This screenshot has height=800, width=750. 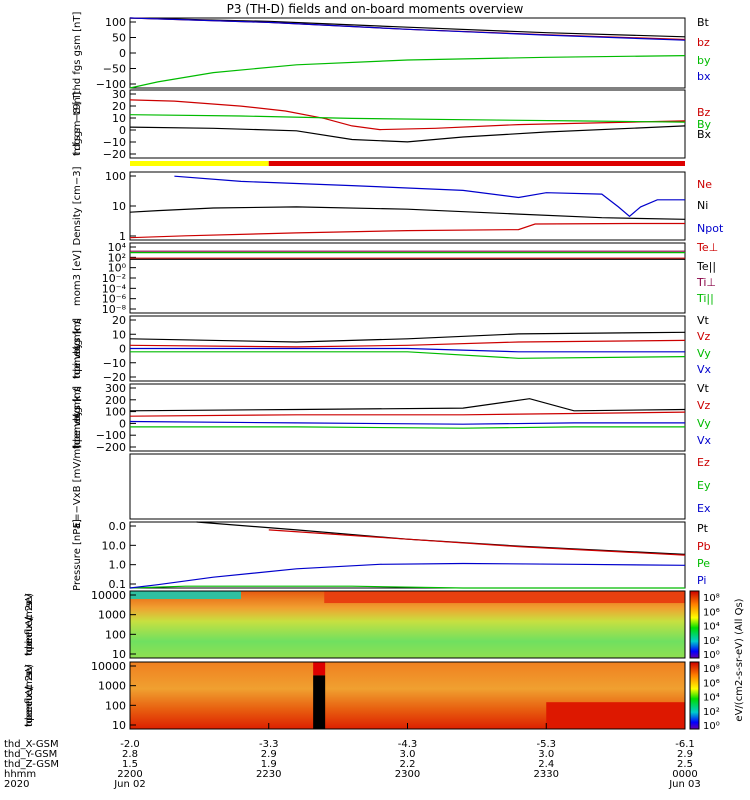 What do you see at coordinates (77, 348) in the screenshot?
I see `y-axis-label: thd peim velocity gsm [km/s]` at bounding box center [77, 348].